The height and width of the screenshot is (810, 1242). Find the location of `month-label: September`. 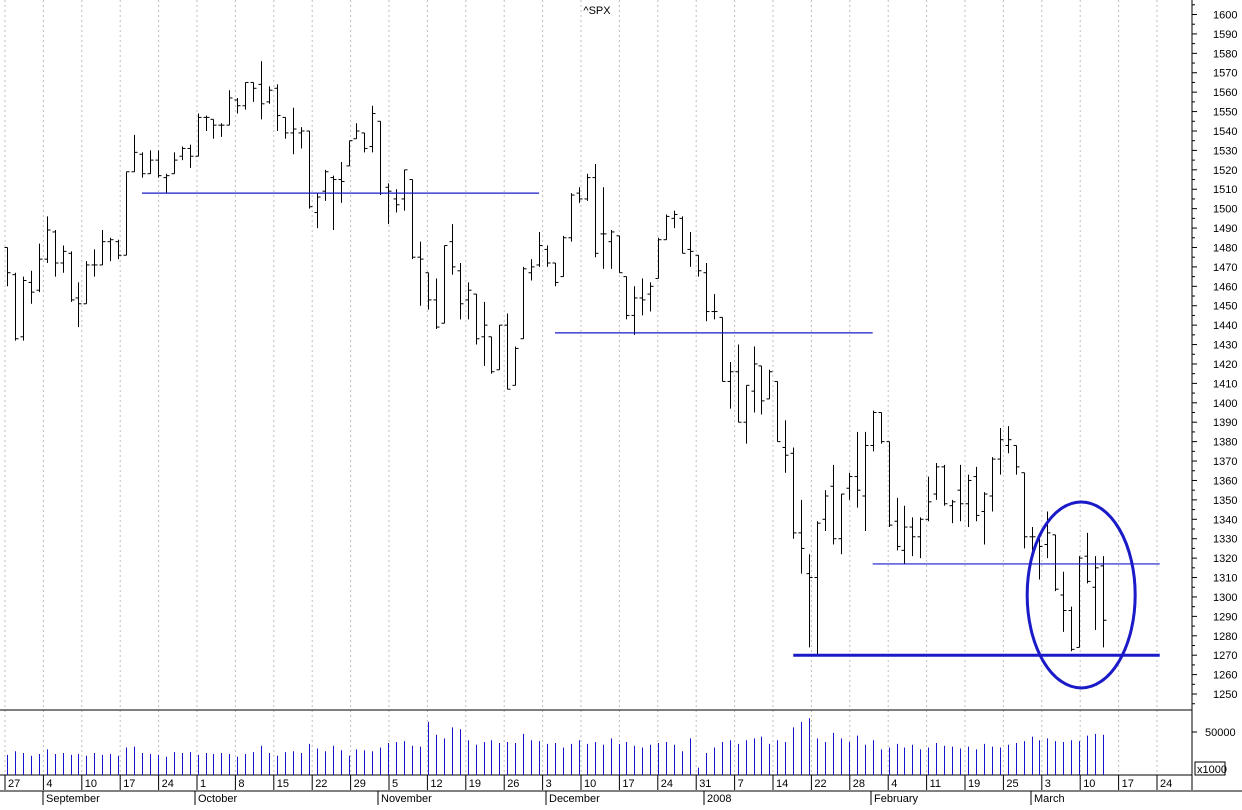

month-label: September is located at coordinates (73, 799).